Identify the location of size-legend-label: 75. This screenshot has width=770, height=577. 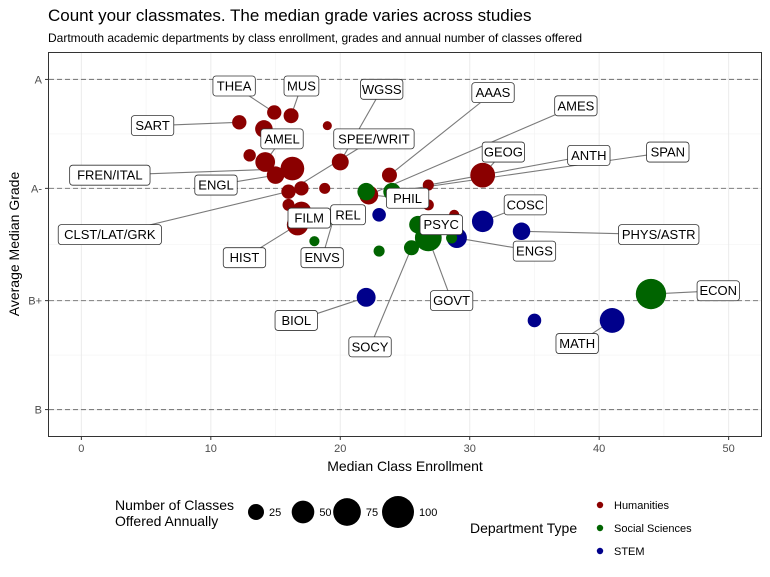
(372, 513).